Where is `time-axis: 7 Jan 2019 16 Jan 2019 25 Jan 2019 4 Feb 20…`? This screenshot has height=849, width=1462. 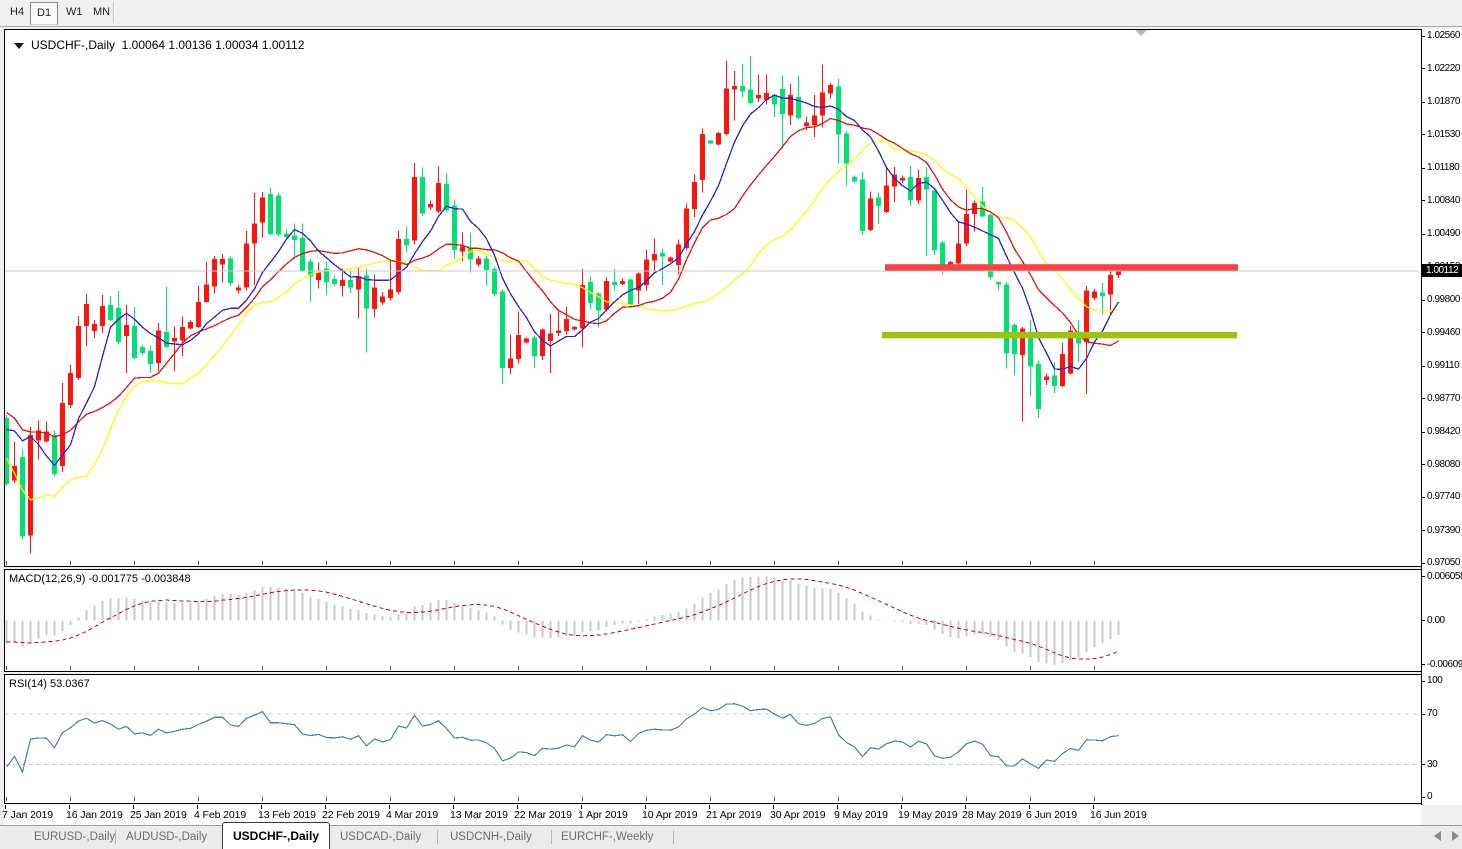
time-axis: 7 Jan 2019 16 Jan 2019 25 Jan 2019 4 Feb 20… is located at coordinates (731, 815).